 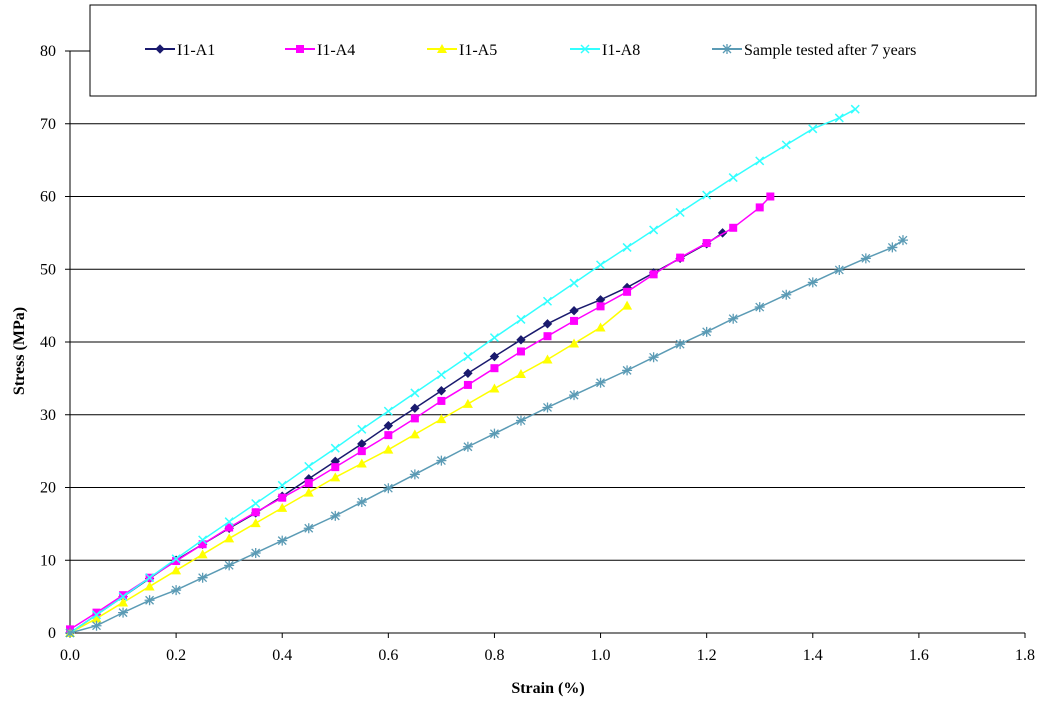 I want to click on y-tick-label: 50, so click(x=48, y=269).